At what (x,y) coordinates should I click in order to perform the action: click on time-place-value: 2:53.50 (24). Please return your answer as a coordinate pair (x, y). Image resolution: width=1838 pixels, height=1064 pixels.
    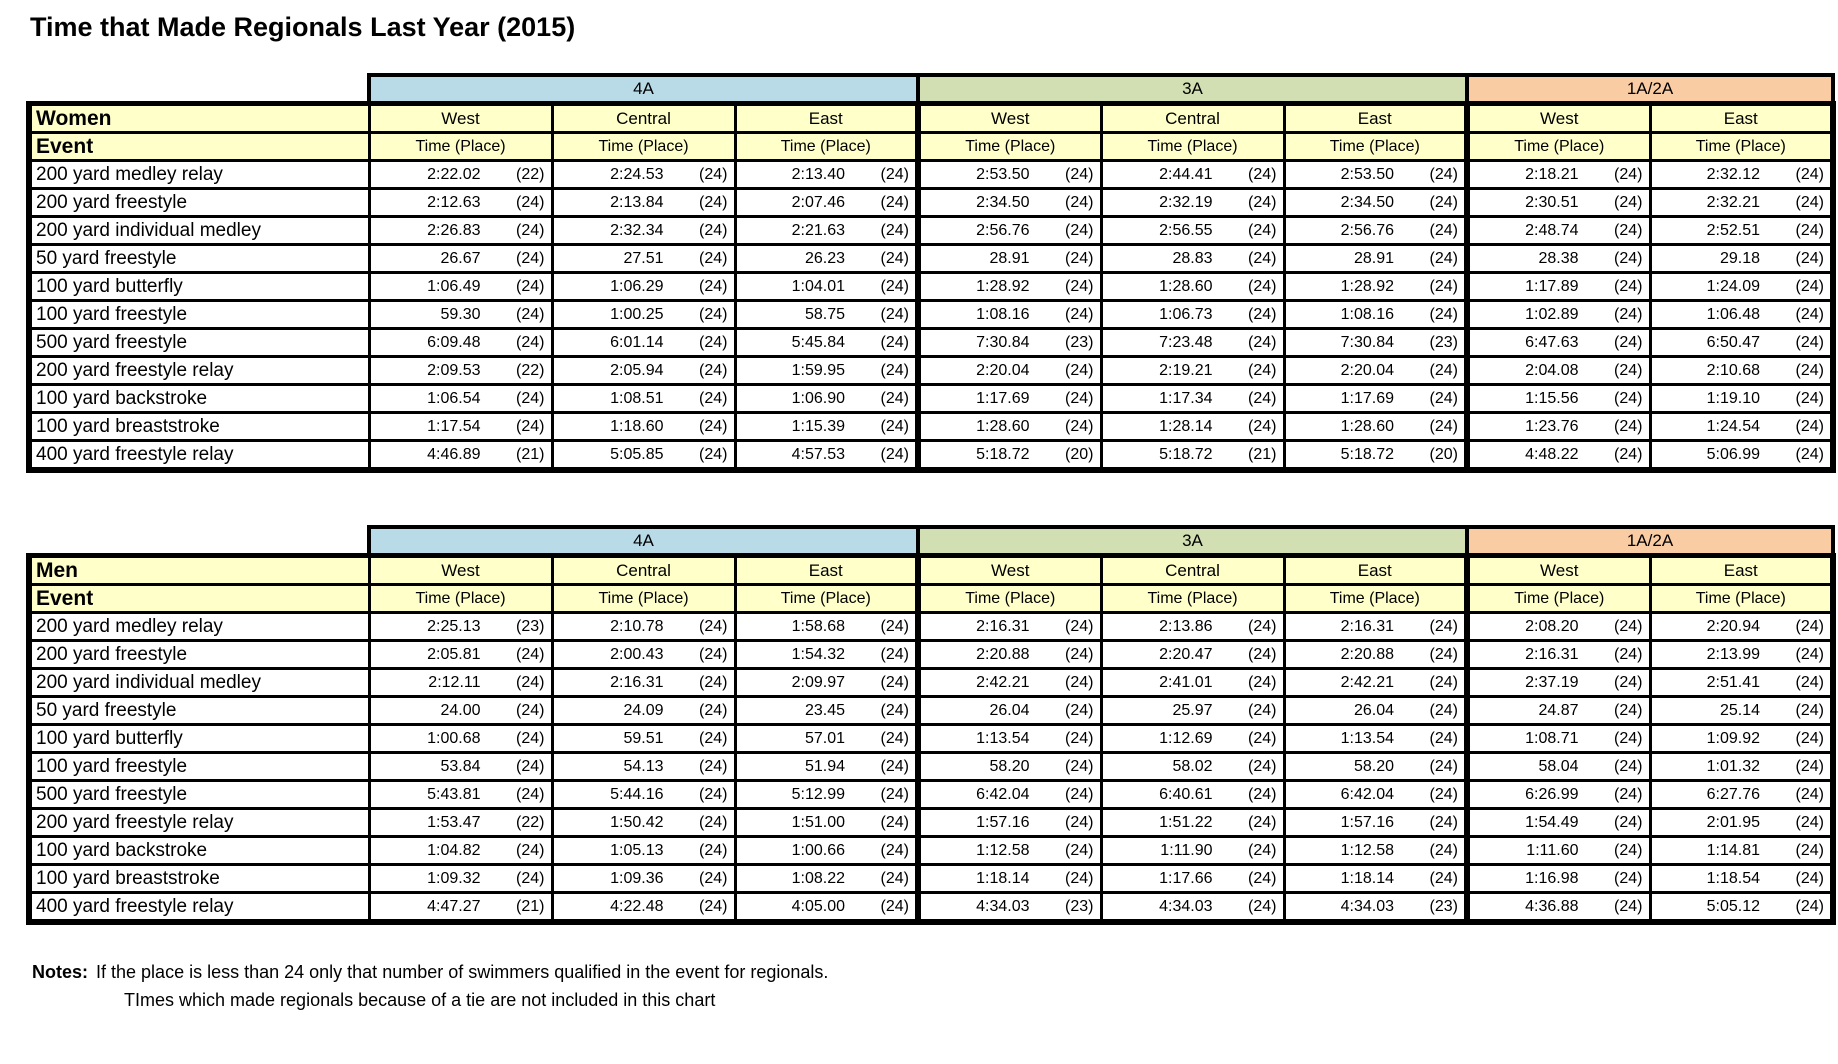
    Looking at the image, I should click on (1375, 175).